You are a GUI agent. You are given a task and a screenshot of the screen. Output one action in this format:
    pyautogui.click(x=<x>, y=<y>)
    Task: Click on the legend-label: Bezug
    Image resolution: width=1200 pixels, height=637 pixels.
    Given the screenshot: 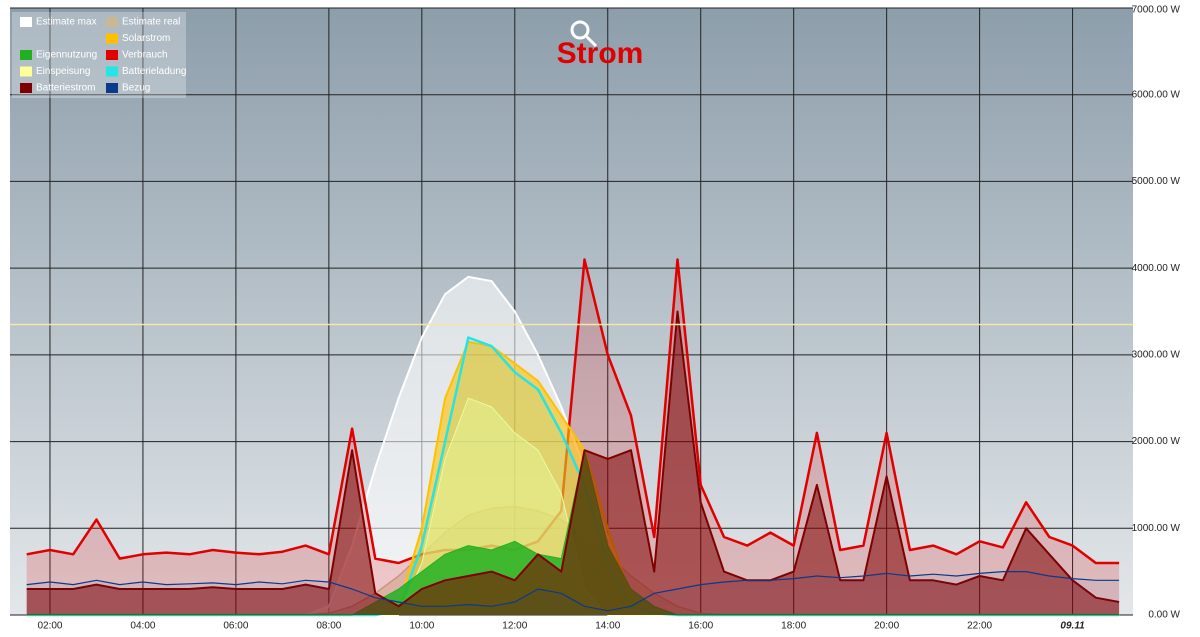 What is the action you would take?
    pyautogui.click(x=136, y=88)
    